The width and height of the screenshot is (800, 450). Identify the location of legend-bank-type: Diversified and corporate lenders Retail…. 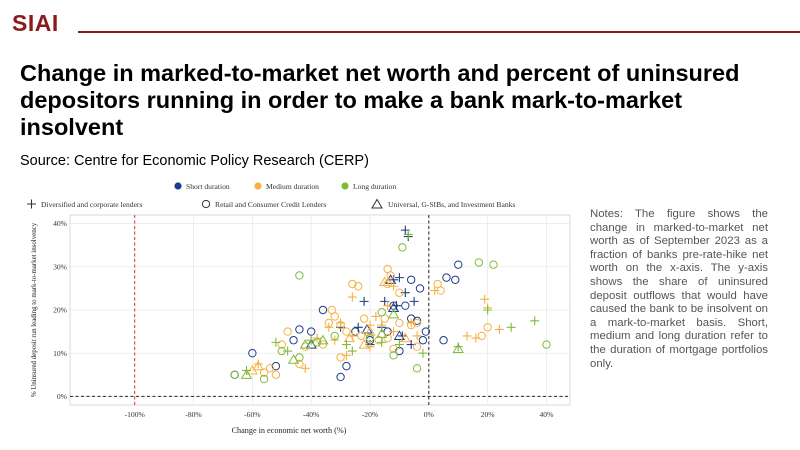
(271, 203).